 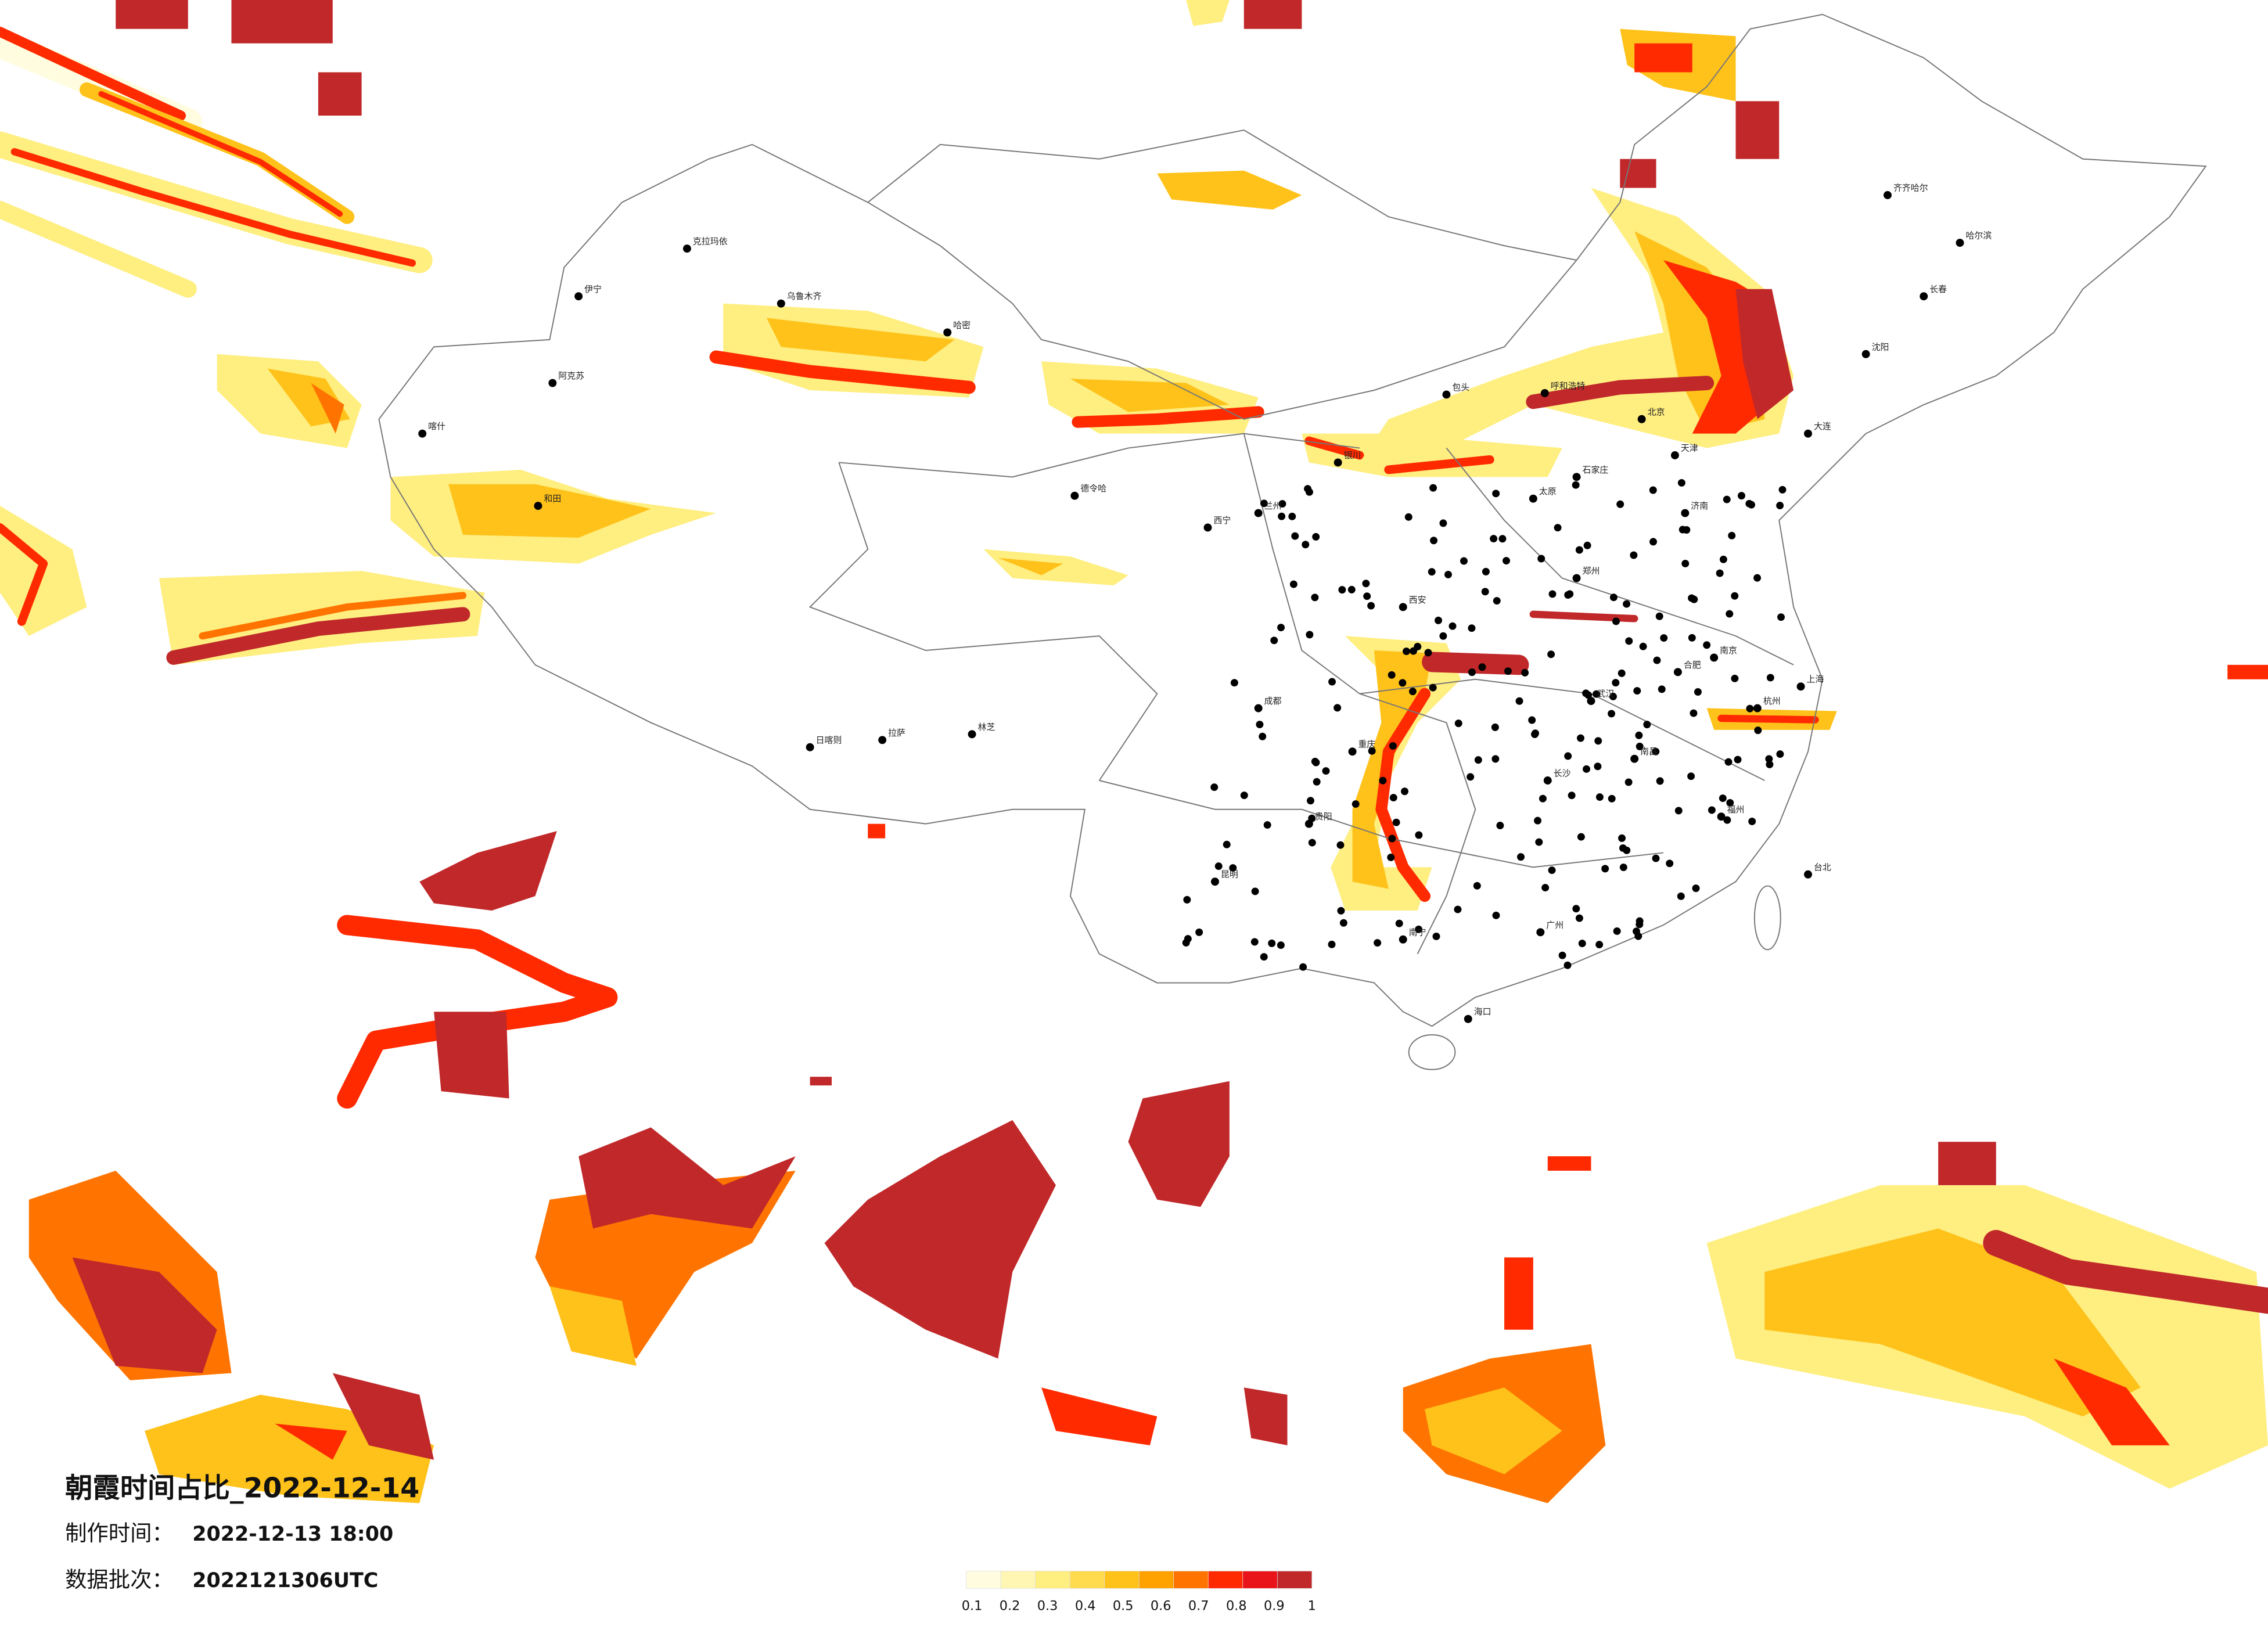 What do you see at coordinates (1139, 1593) in the screenshot?
I see `legend: 0.1 0.2 0.3 0.4 0.5 0.6 0.7 0.8 0.9 1` at bounding box center [1139, 1593].